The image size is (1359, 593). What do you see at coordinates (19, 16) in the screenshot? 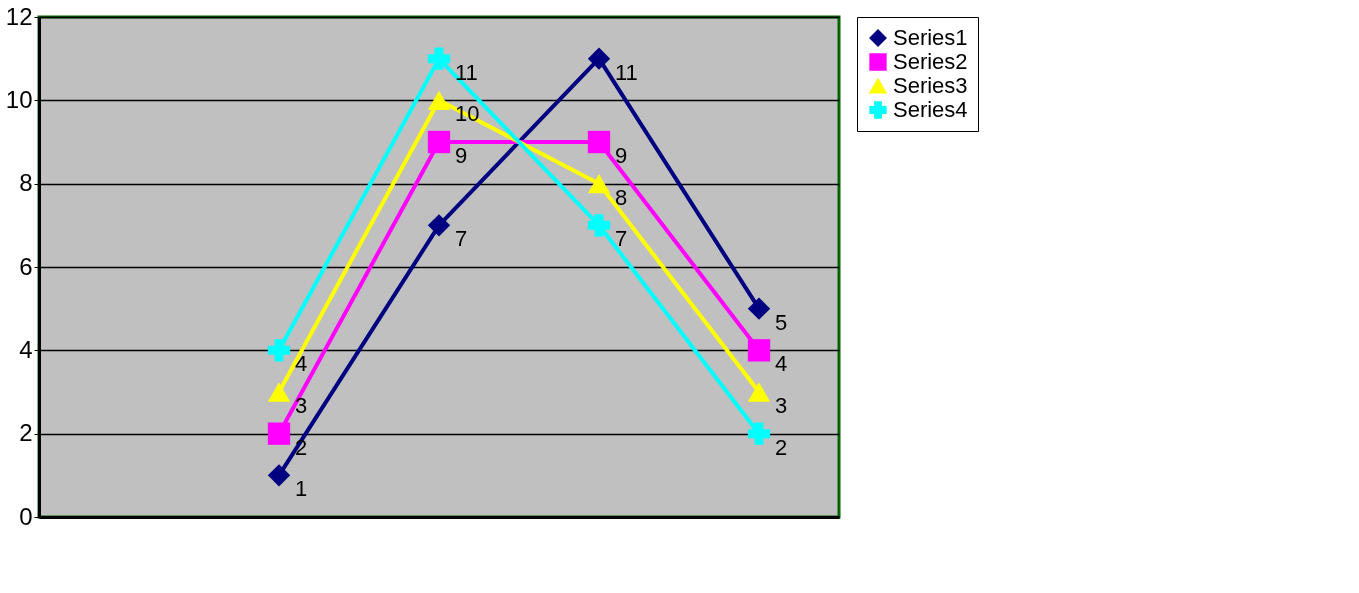
I see `y-tick-label: 12` at bounding box center [19, 16].